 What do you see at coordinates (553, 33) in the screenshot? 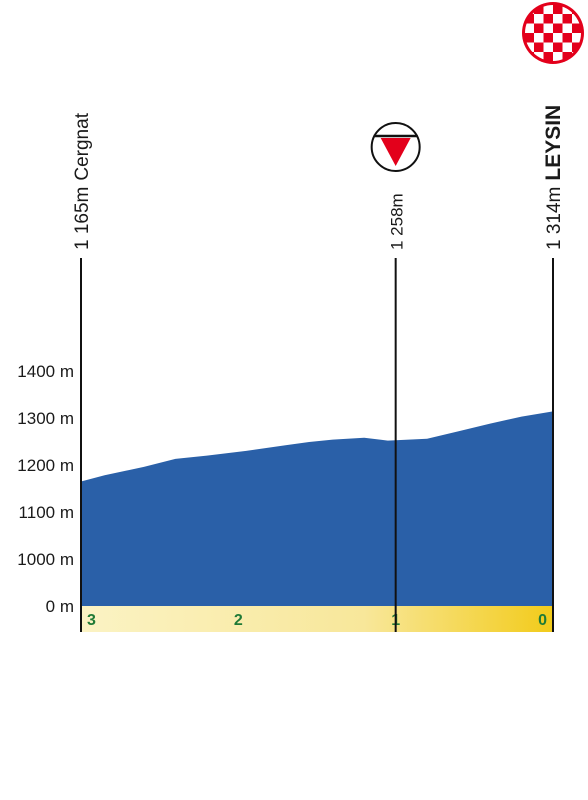
I see `checkered-flag-icon` at bounding box center [553, 33].